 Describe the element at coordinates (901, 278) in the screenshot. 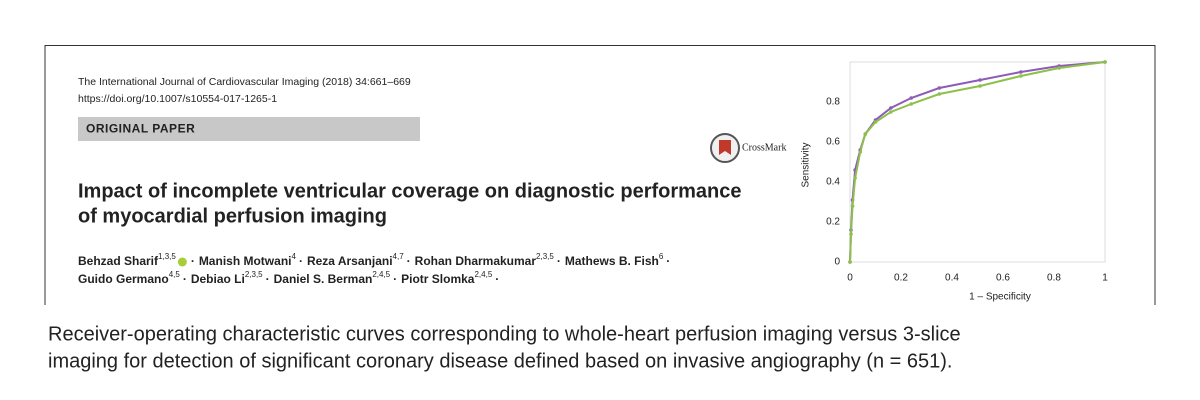

I see `x-tick-label: 0.2` at that location.